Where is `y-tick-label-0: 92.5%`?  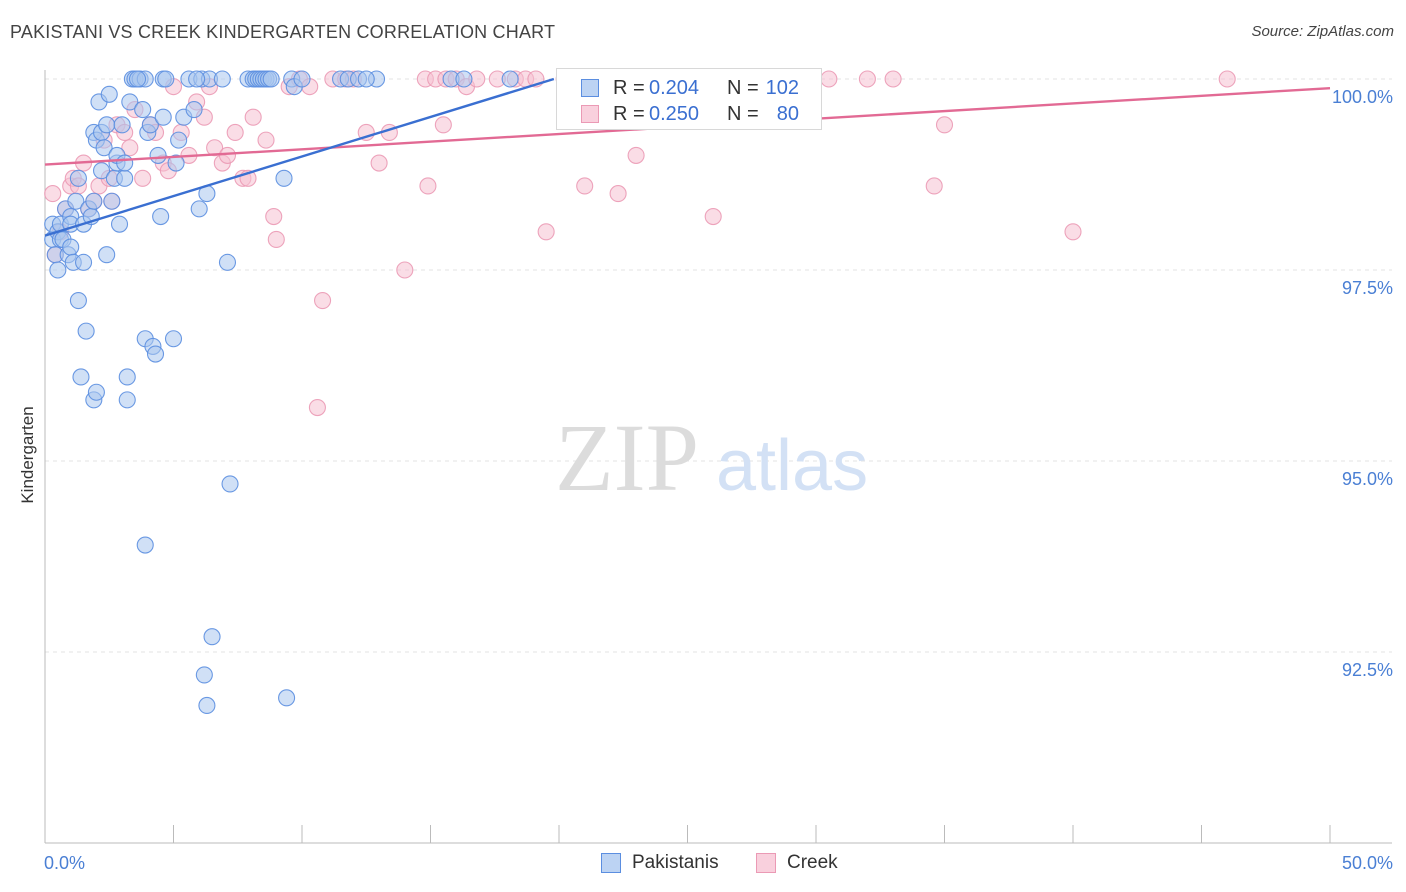 y-tick-label-0: 92.5% is located at coordinates (1367, 670).